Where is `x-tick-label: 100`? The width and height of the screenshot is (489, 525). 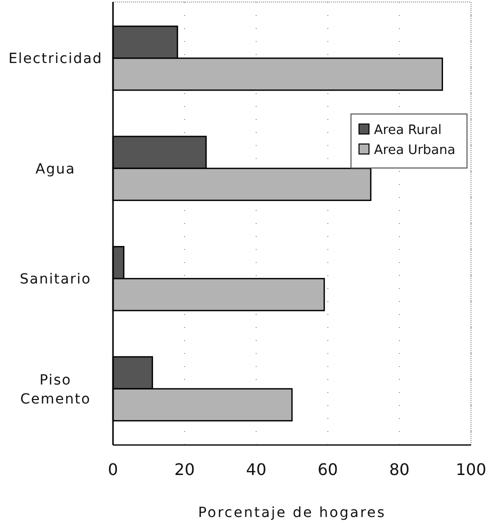
x-tick-label: 100 is located at coordinates (471, 469).